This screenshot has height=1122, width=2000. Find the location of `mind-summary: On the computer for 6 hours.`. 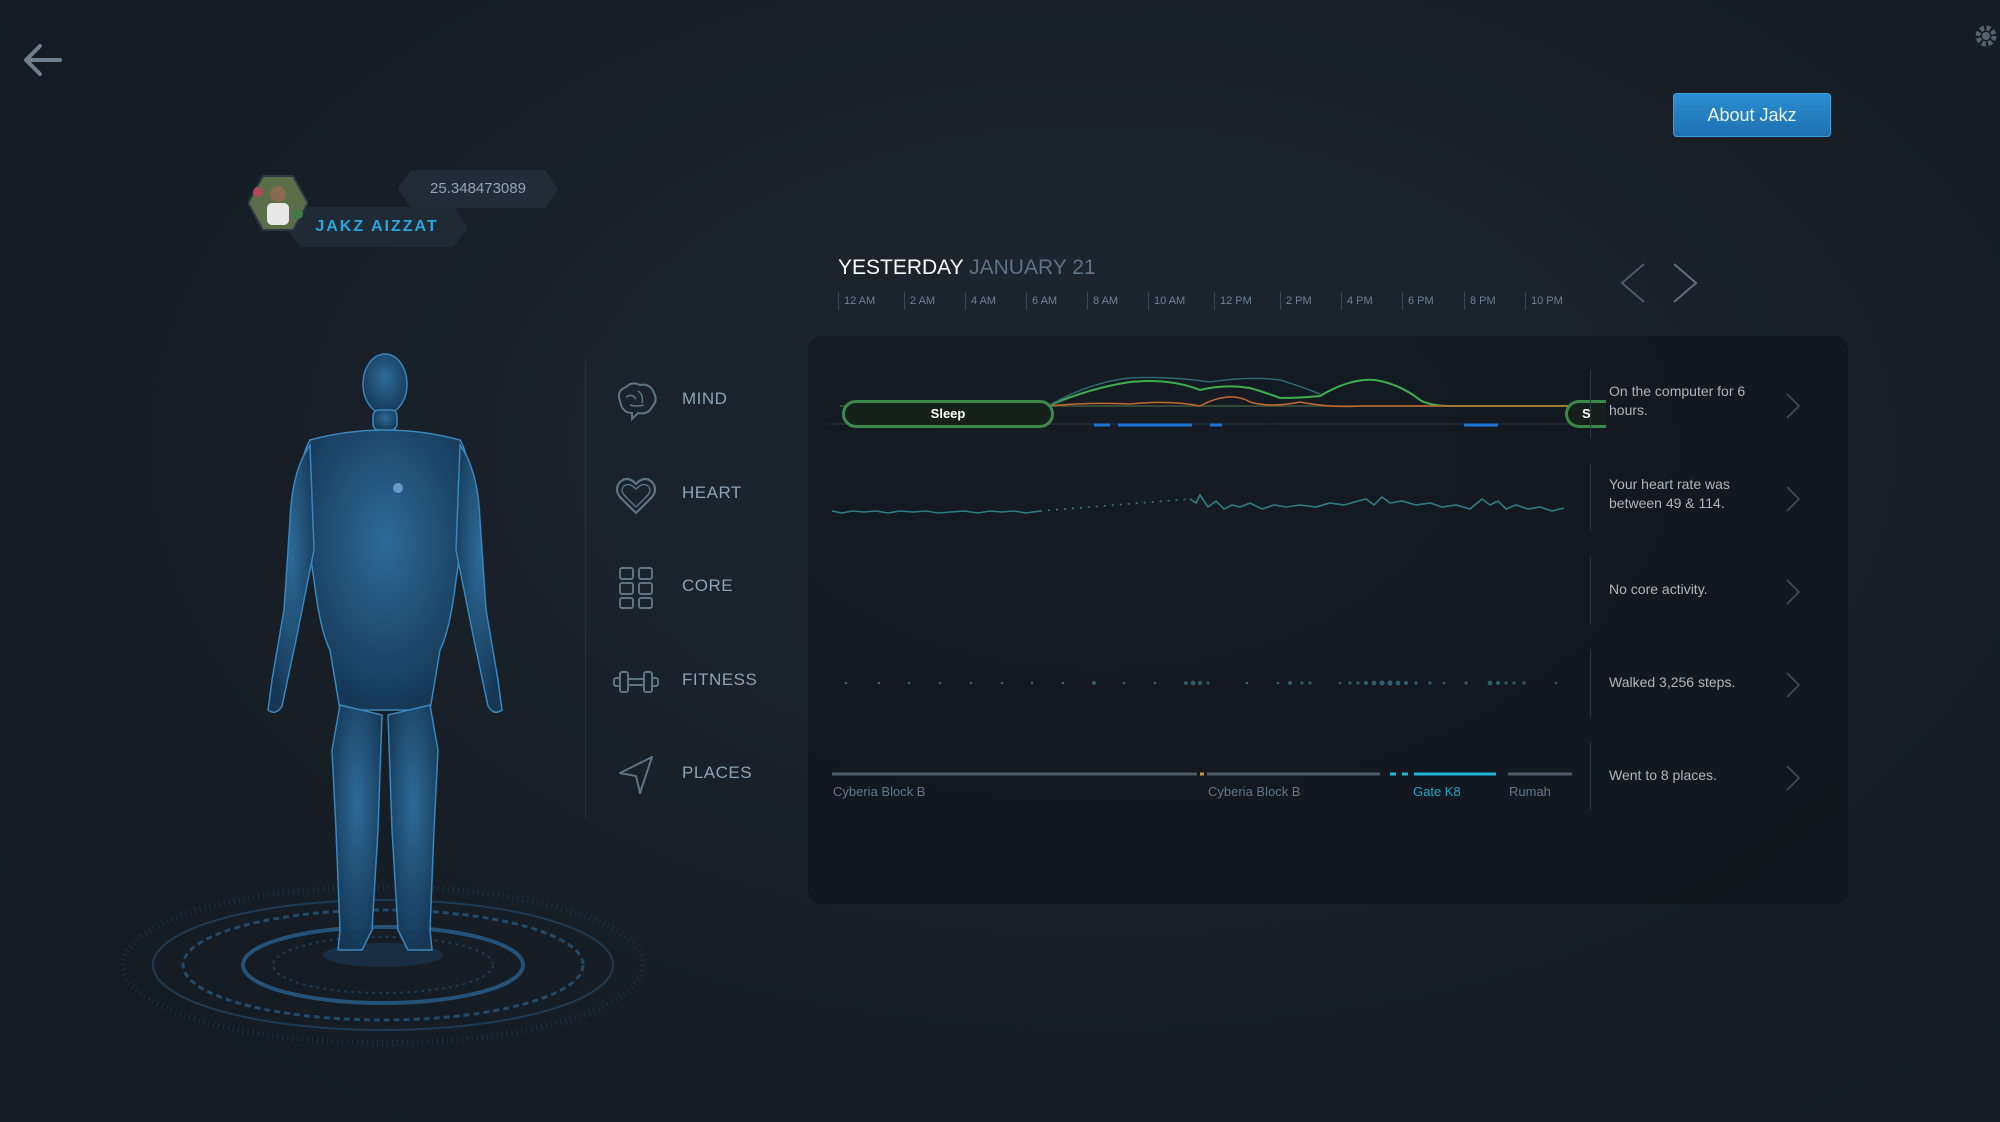

mind-summary: On the computer for 6 hours. is located at coordinates (1698, 404).